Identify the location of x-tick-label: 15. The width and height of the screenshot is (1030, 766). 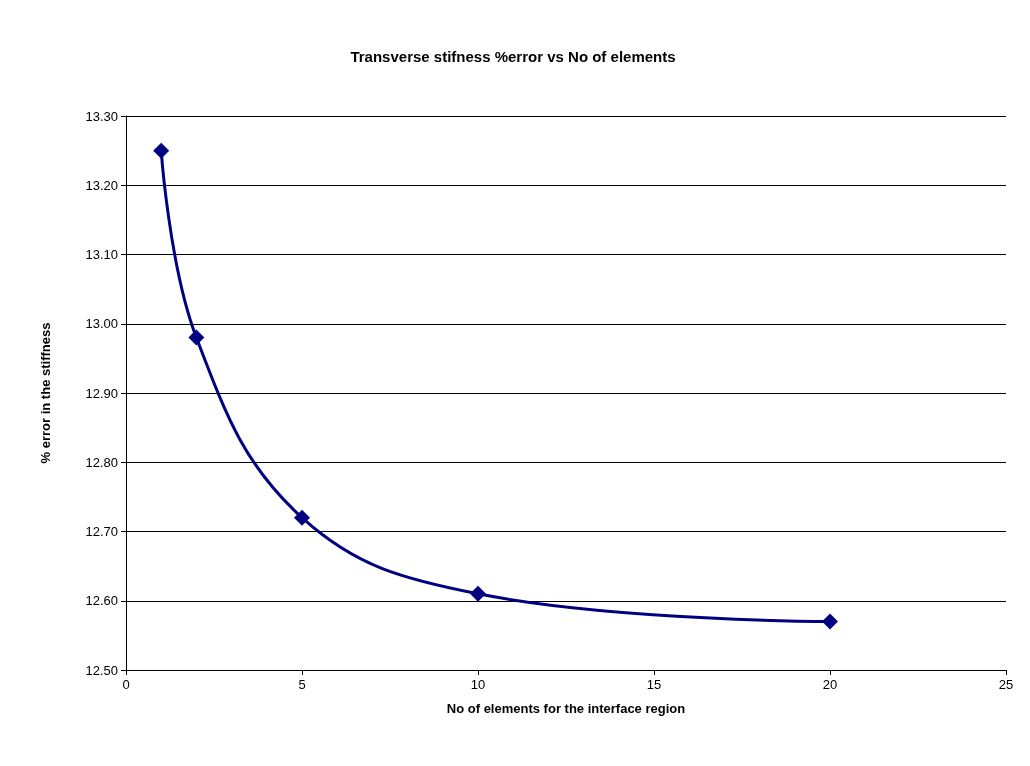
(654, 684).